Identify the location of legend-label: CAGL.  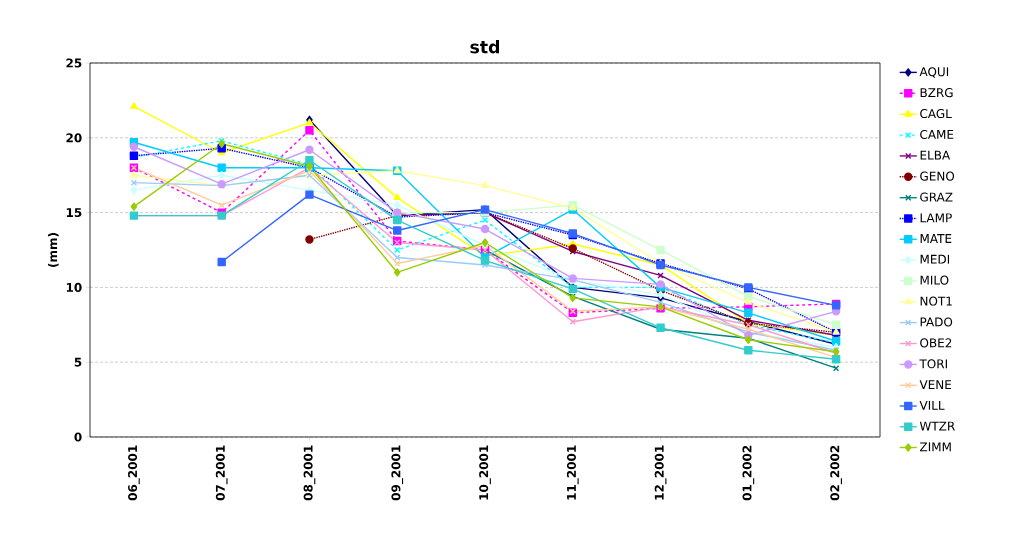
(936, 114).